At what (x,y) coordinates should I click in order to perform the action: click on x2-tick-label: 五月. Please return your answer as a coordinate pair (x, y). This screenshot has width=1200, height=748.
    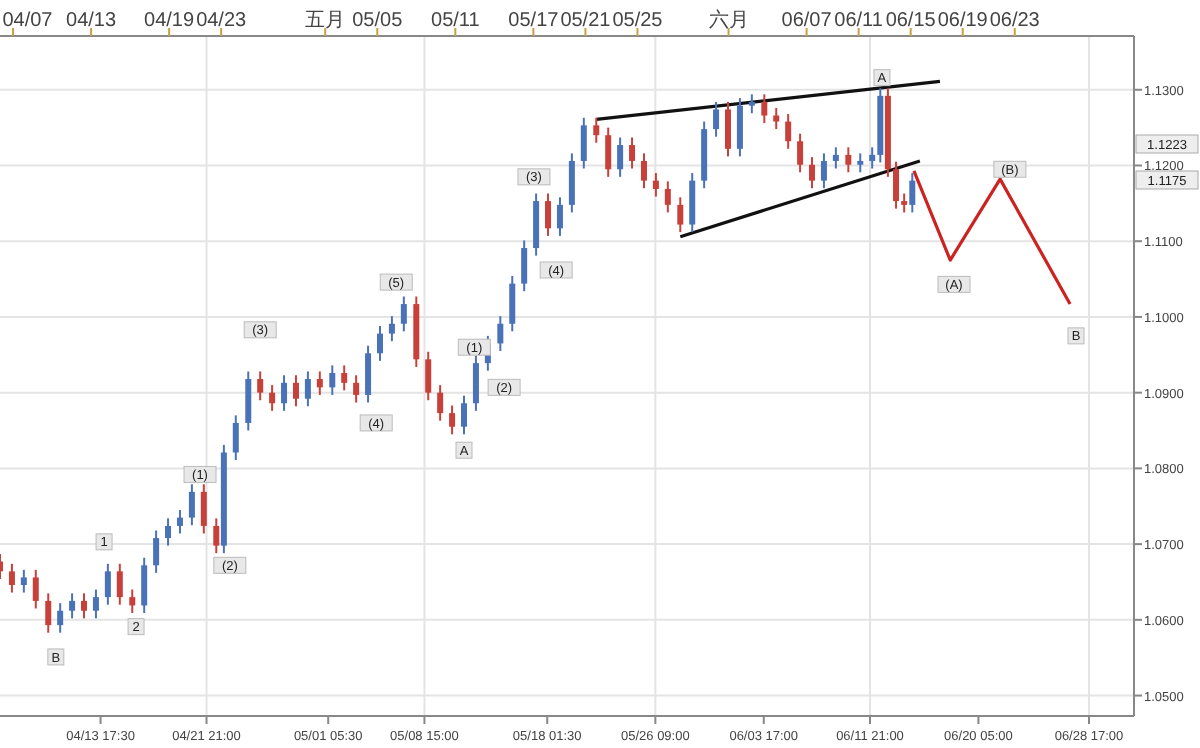
    Looking at the image, I should click on (325, 21).